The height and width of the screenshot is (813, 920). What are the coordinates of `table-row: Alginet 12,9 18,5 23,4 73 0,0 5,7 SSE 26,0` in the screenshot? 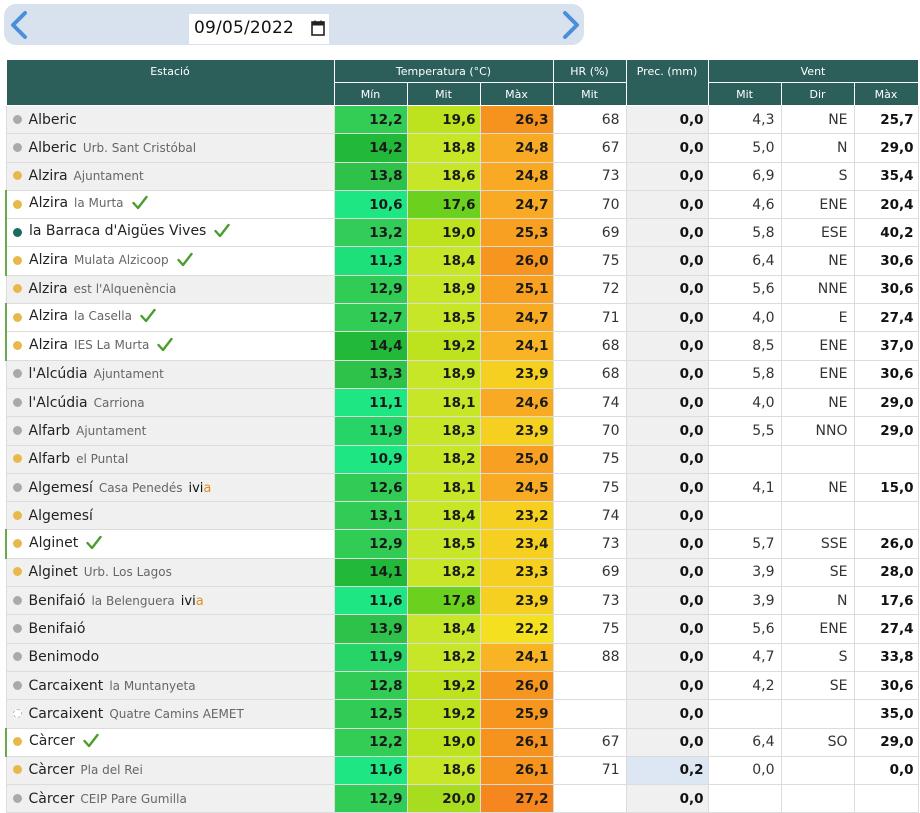 It's located at (462, 544).